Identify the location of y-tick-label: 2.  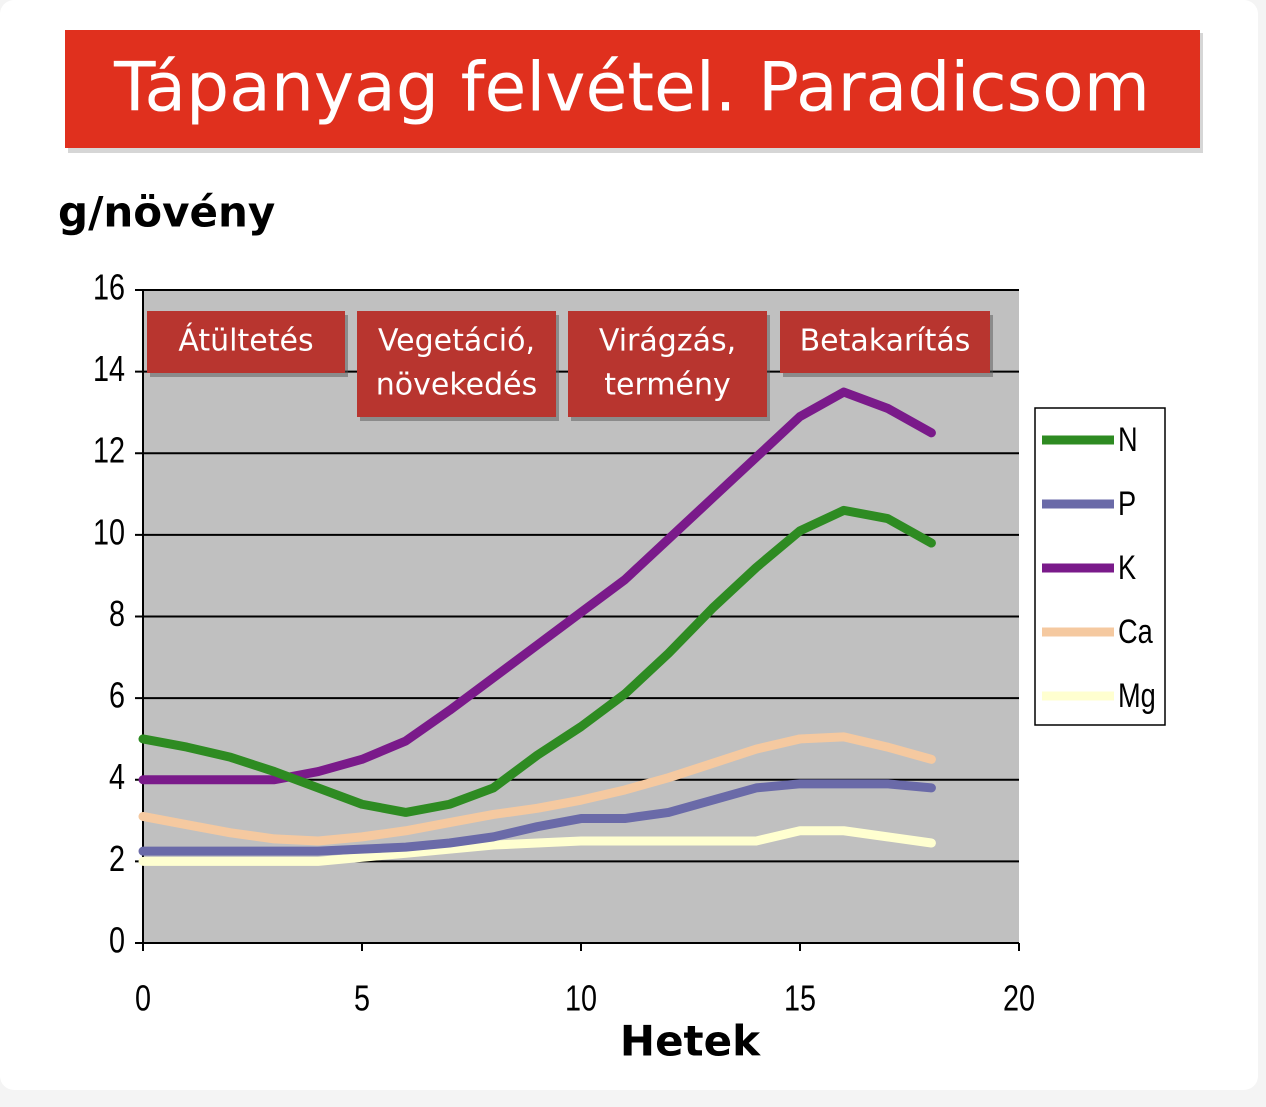
(117, 858).